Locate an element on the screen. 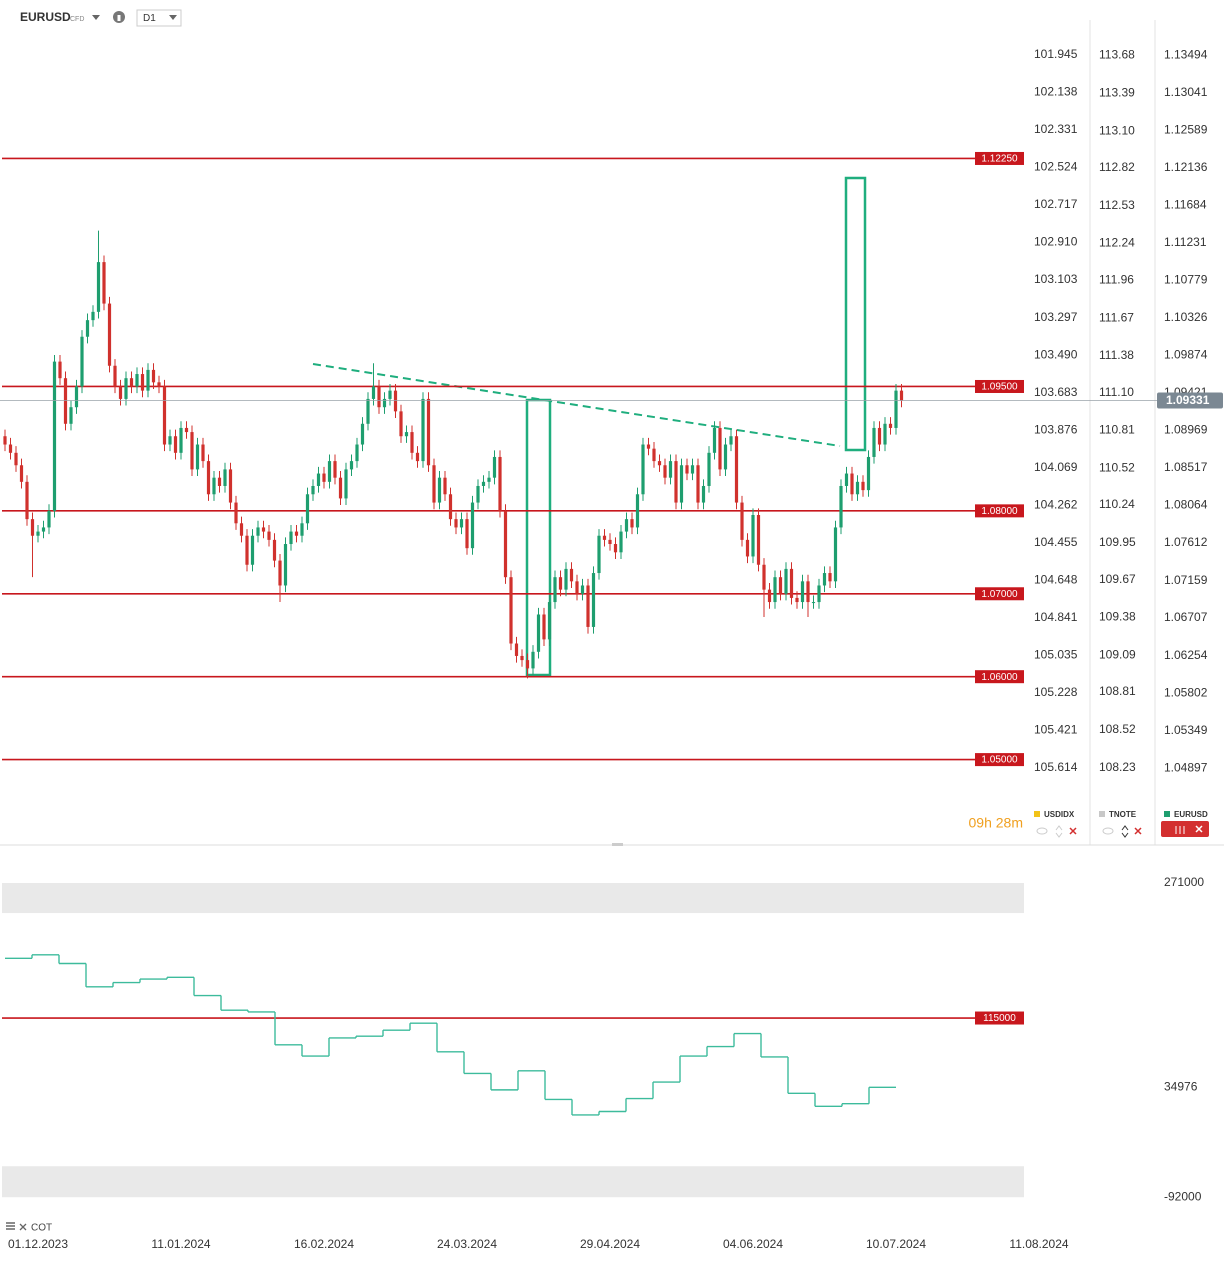 The width and height of the screenshot is (1224, 1261). legend-label: USDIDX is located at coordinates (1059, 814).